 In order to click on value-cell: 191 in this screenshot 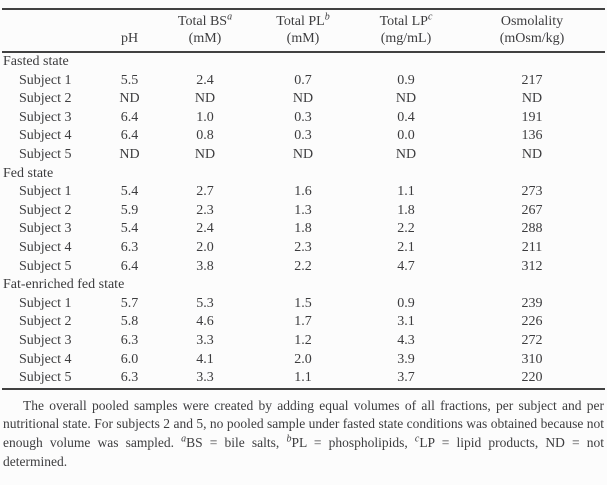, I will do `click(532, 117)`.